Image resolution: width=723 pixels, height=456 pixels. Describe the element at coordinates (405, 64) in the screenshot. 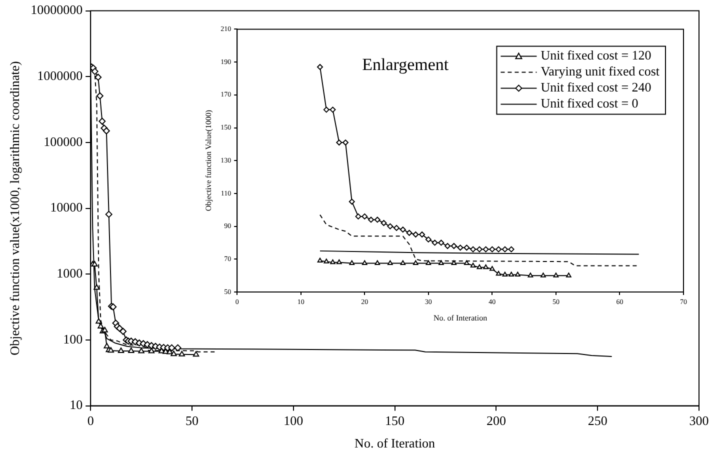

I see `annotation: Enlargement` at that location.